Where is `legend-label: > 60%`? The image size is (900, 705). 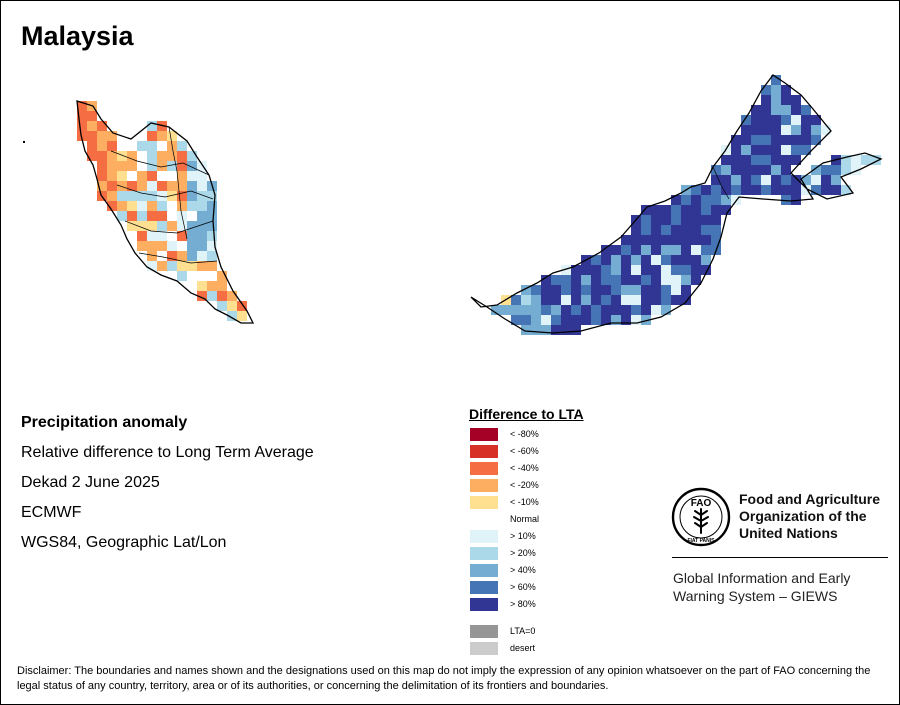 legend-label: > 60% is located at coordinates (523, 587).